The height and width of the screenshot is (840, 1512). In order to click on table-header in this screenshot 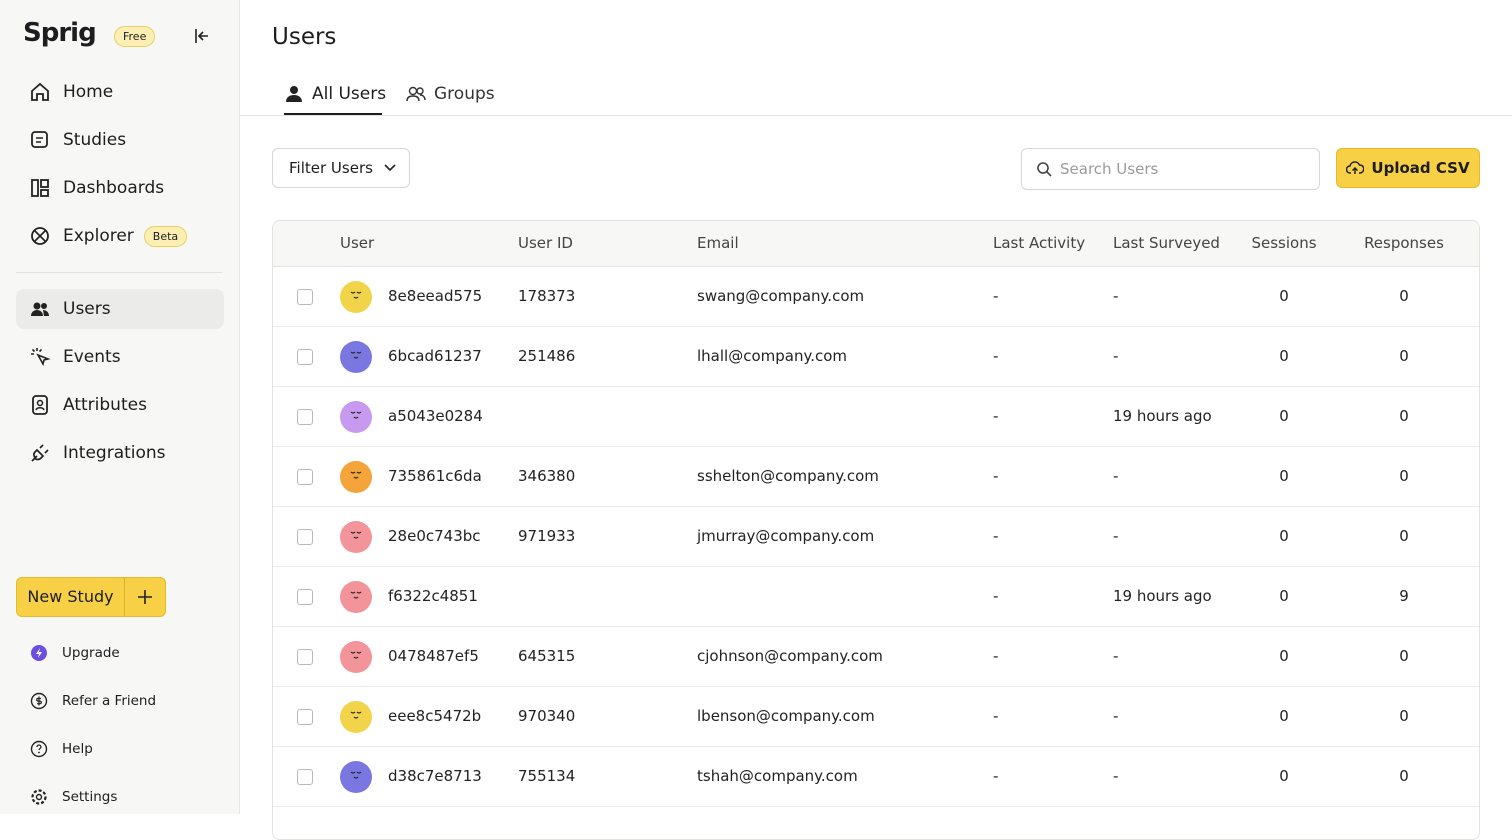, I will do `click(876, 244)`.